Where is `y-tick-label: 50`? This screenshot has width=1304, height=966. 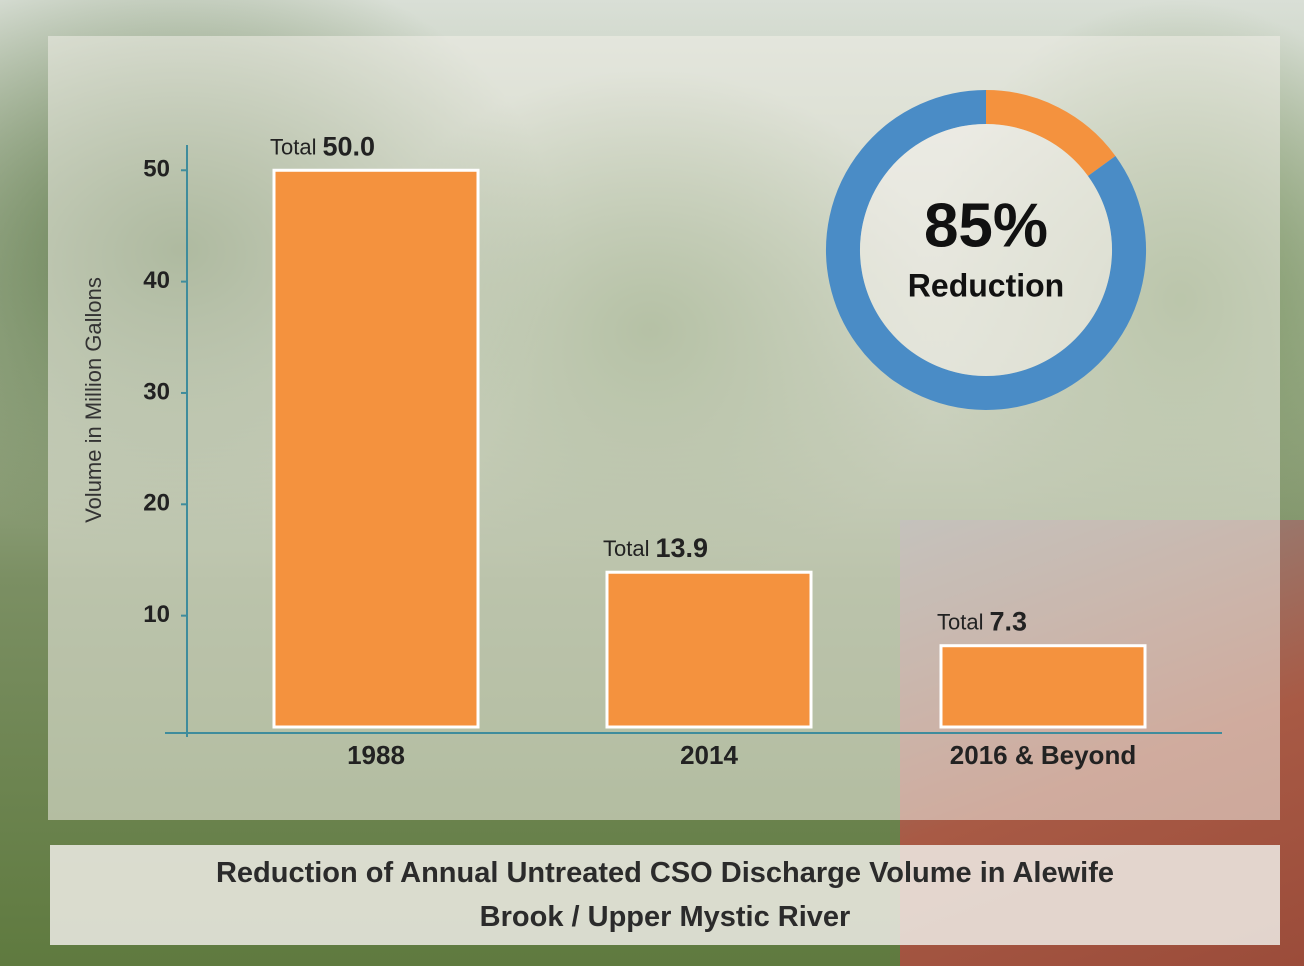
y-tick-label: 50 is located at coordinates (156, 169).